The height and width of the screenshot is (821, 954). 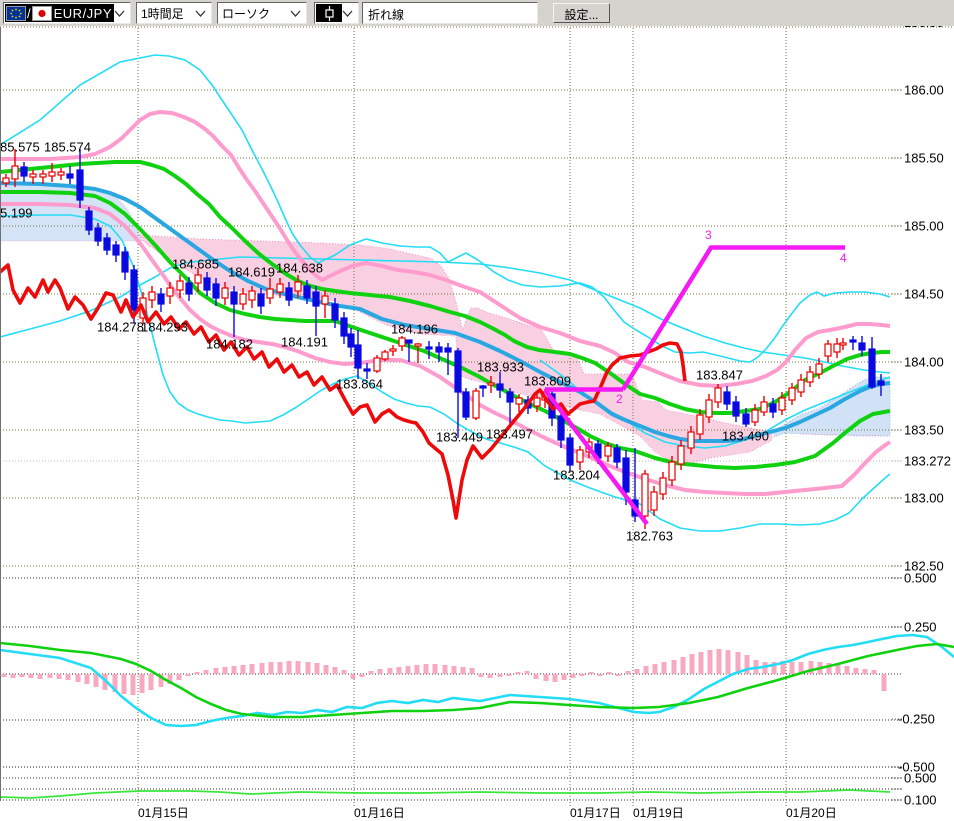 What do you see at coordinates (927, 461) in the screenshot?
I see `svg-text: 183.272` at bounding box center [927, 461].